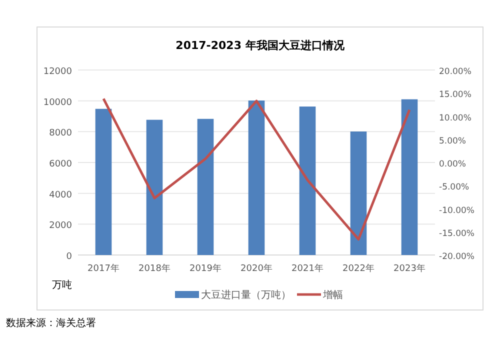  What do you see at coordinates (308, 268) in the screenshot?
I see `x-tick-label: 2021年` at bounding box center [308, 268].